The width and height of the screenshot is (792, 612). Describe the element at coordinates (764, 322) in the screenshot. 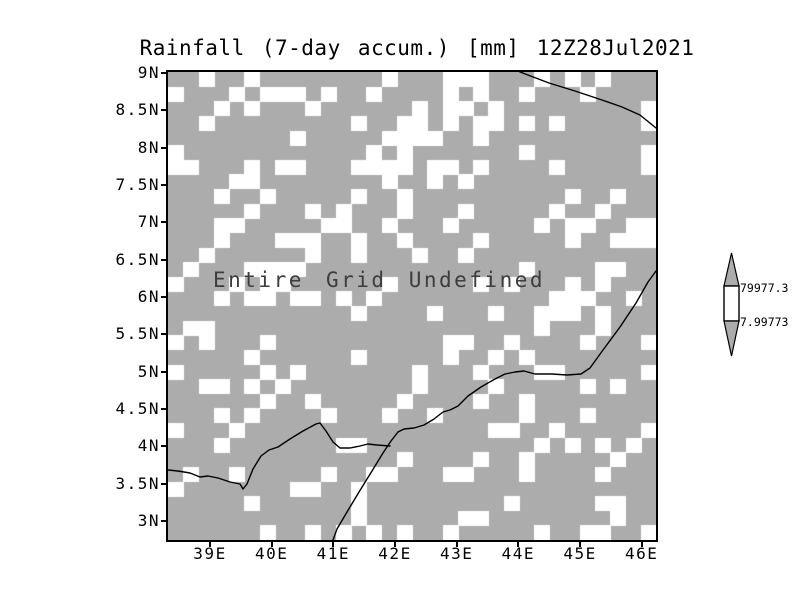

I see `colorbar-min-label: 7.99773` at that location.